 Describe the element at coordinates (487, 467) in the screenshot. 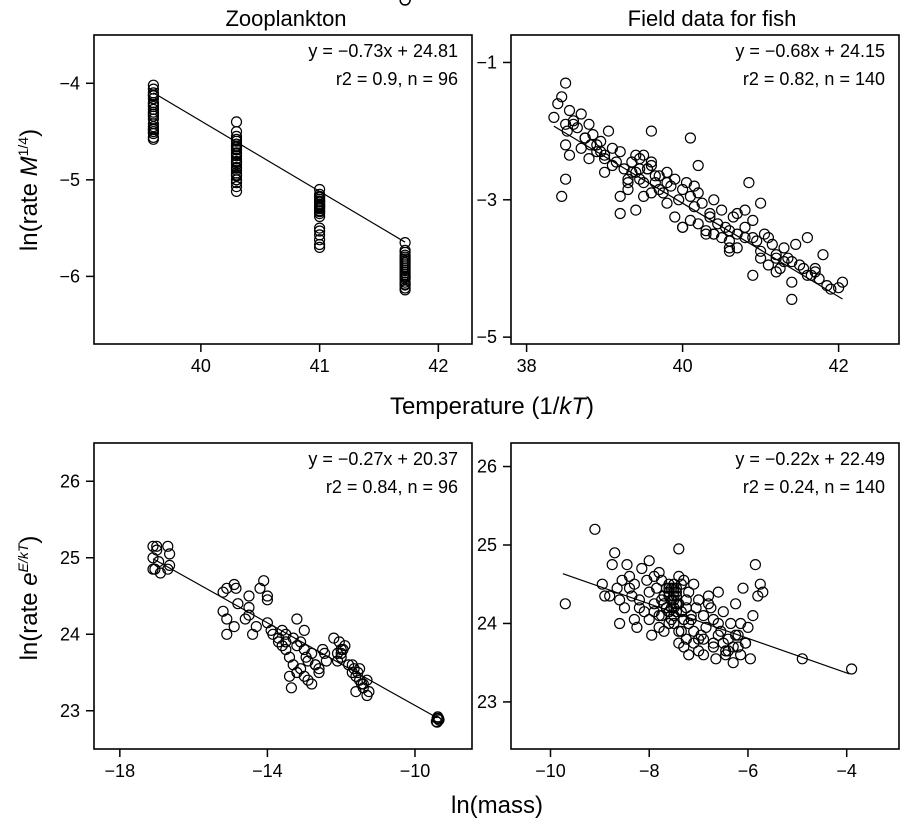

I see `y-tick-label: 26` at that location.